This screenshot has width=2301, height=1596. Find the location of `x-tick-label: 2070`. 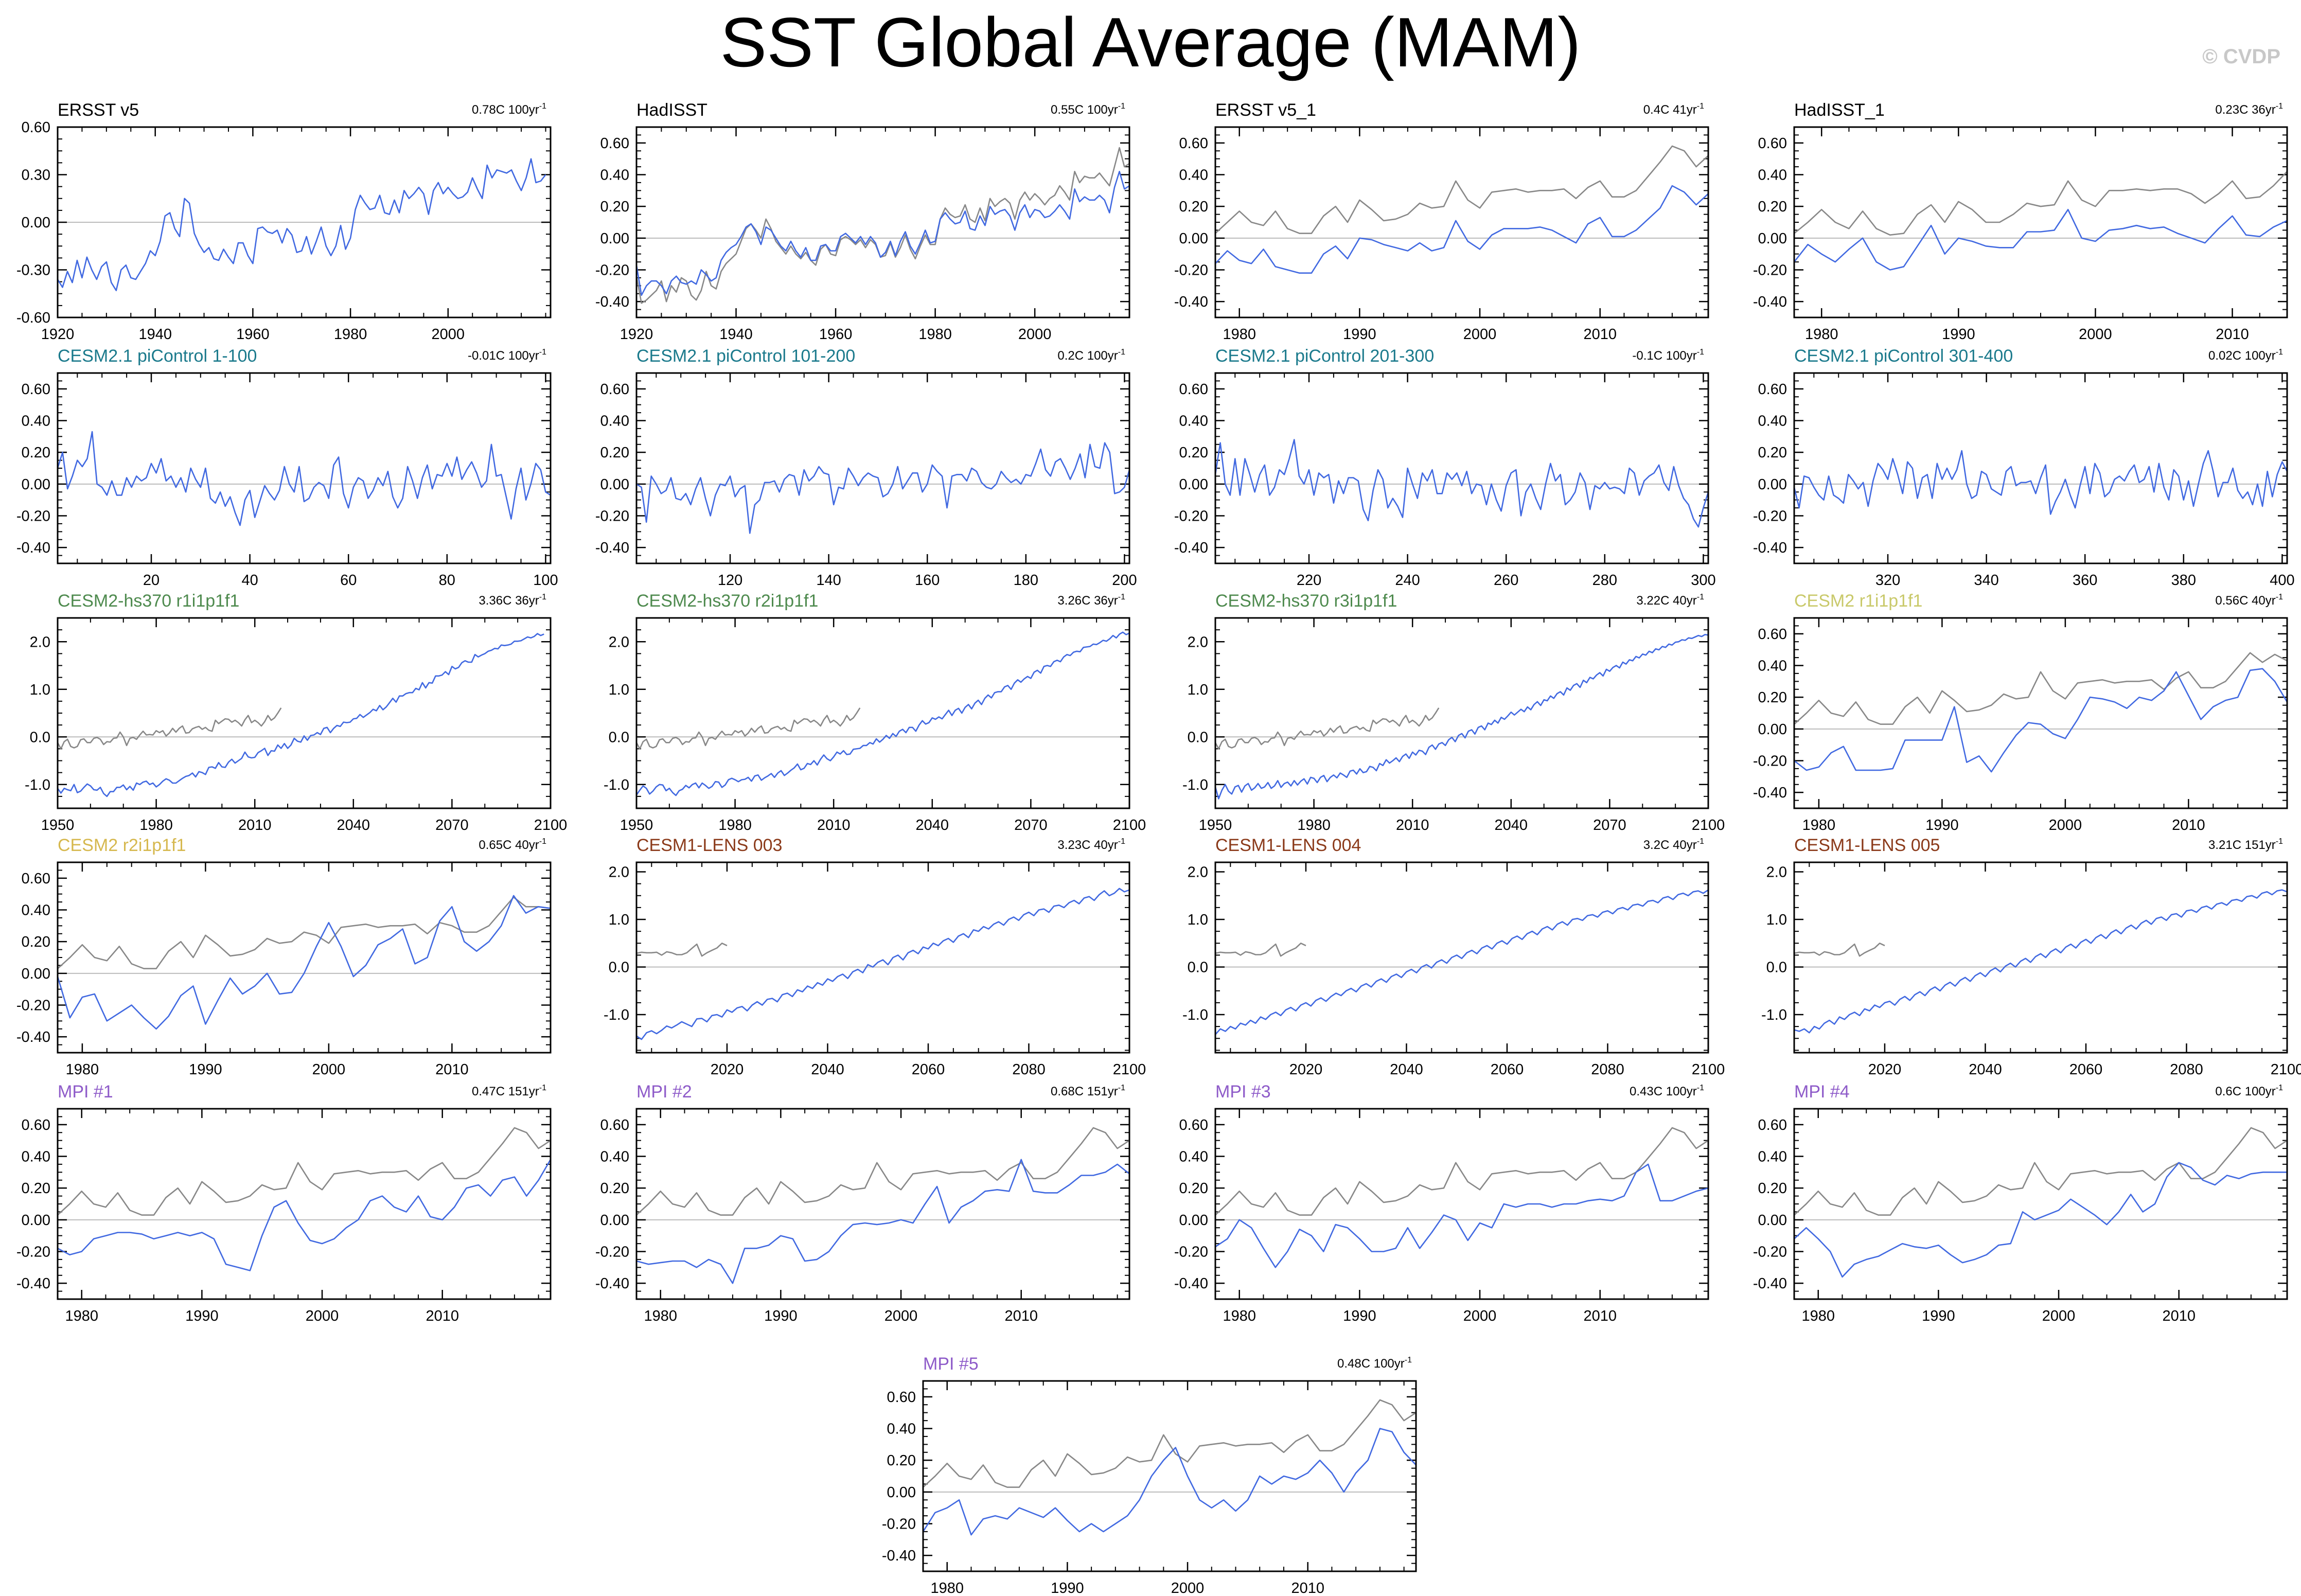

x-tick-label: 2070 is located at coordinates (1610, 825).